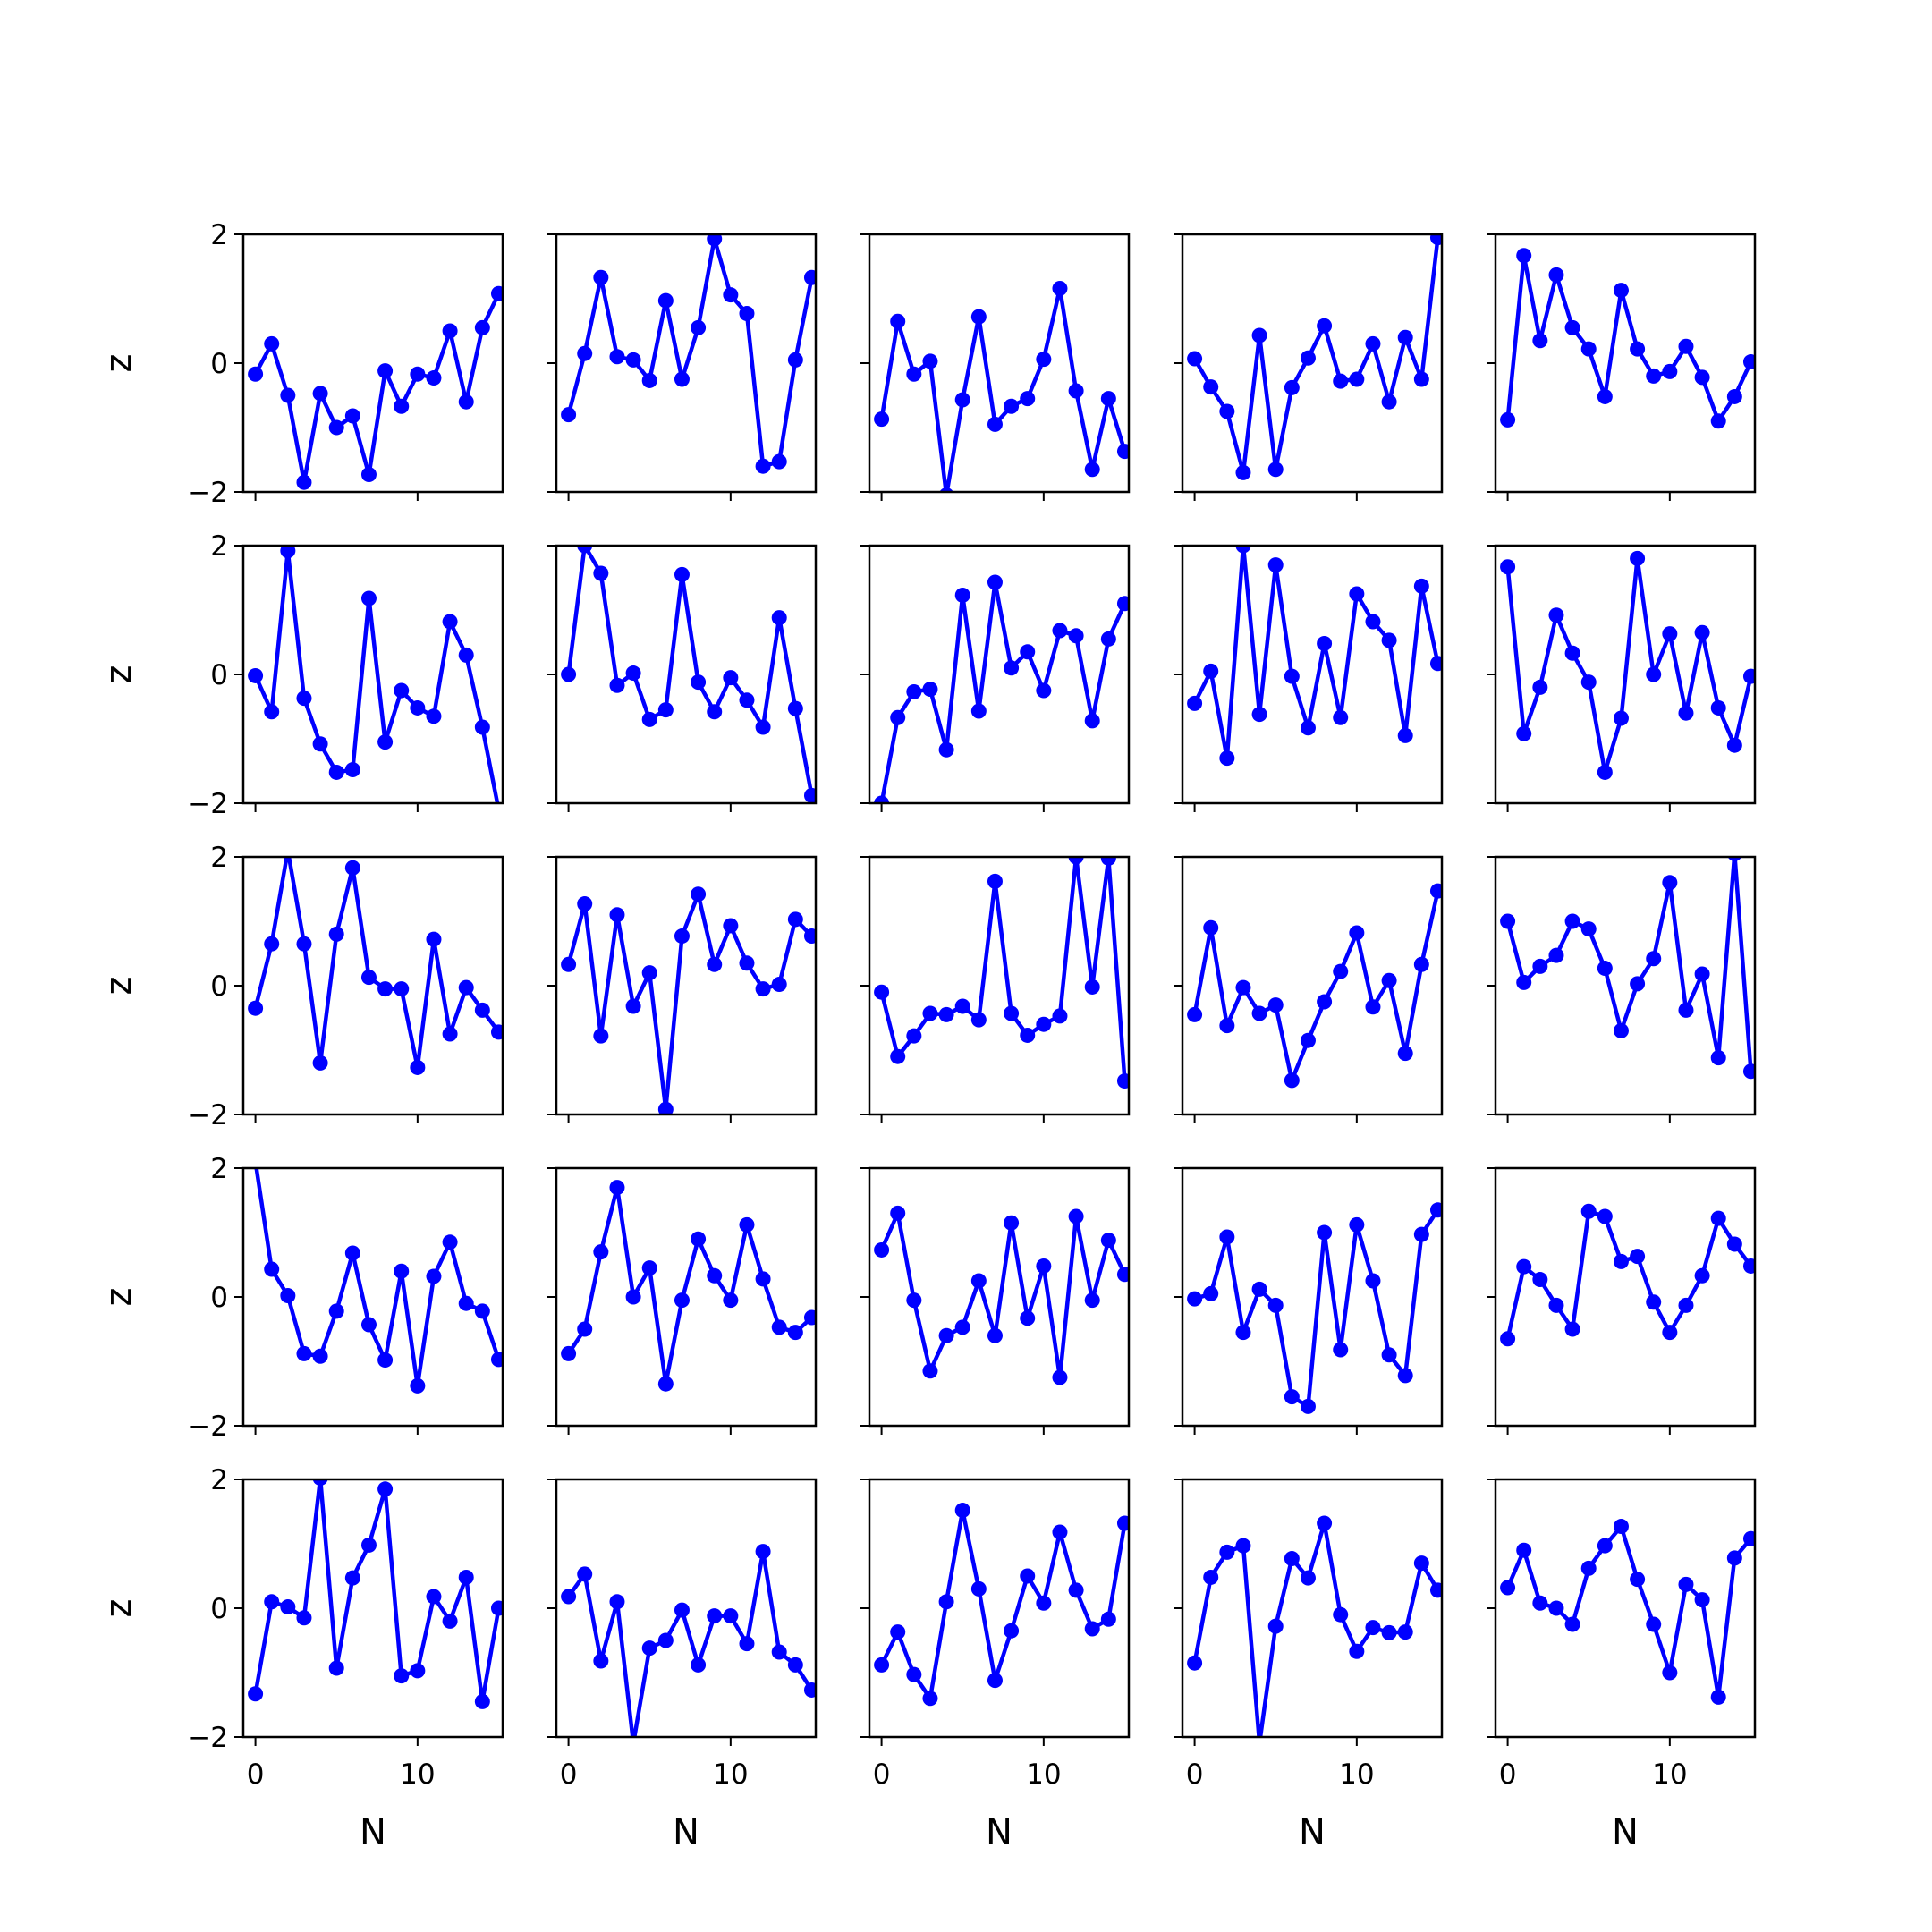  Describe the element at coordinates (682, 367) in the screenshot. I see `subplot-r0-c1` at that location.